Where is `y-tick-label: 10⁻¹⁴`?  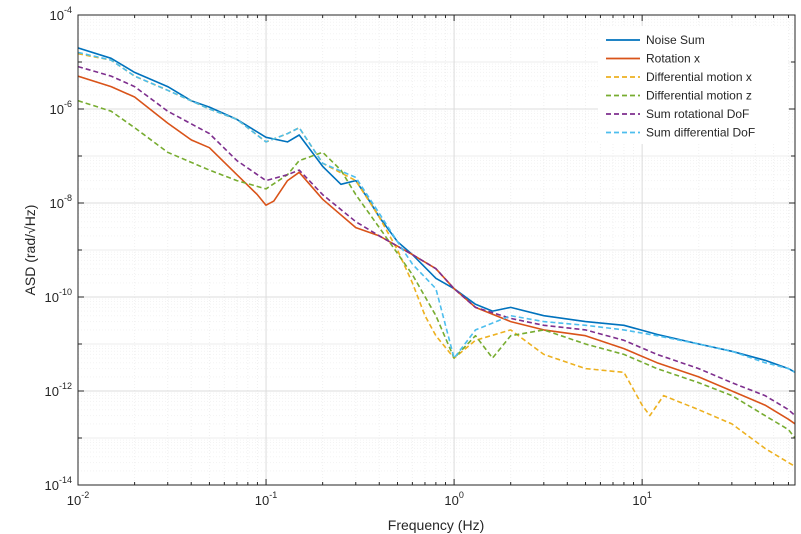
y-tick-label: 10⁻¹⁴ is located at coordinates (58, 484).